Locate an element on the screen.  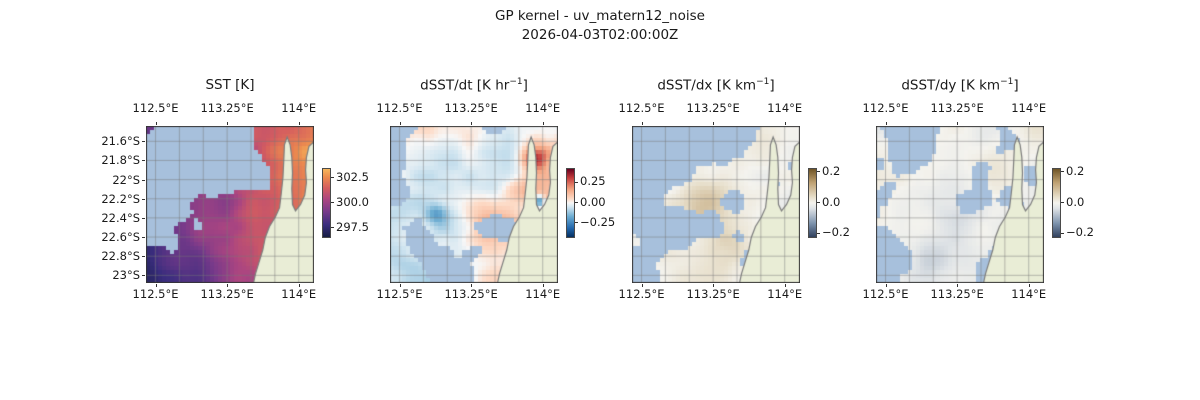
y-tick-label: 22.8°S is located at coordinates (120, 256).